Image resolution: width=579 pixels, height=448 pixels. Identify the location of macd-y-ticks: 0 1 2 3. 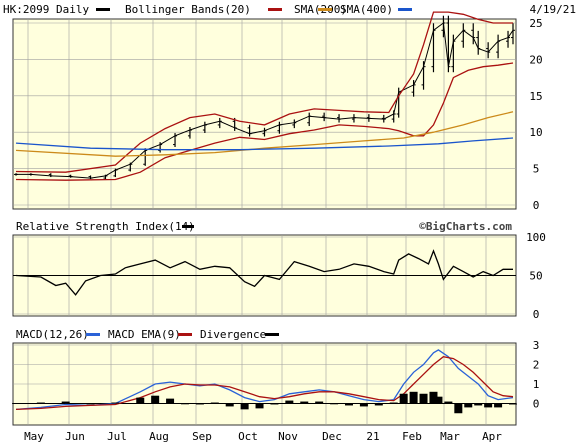
(536, 375).